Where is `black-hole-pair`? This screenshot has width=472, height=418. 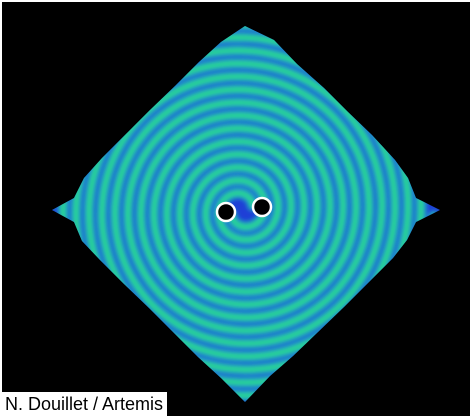
black-hole-pair is located at coordinates (244, 209).